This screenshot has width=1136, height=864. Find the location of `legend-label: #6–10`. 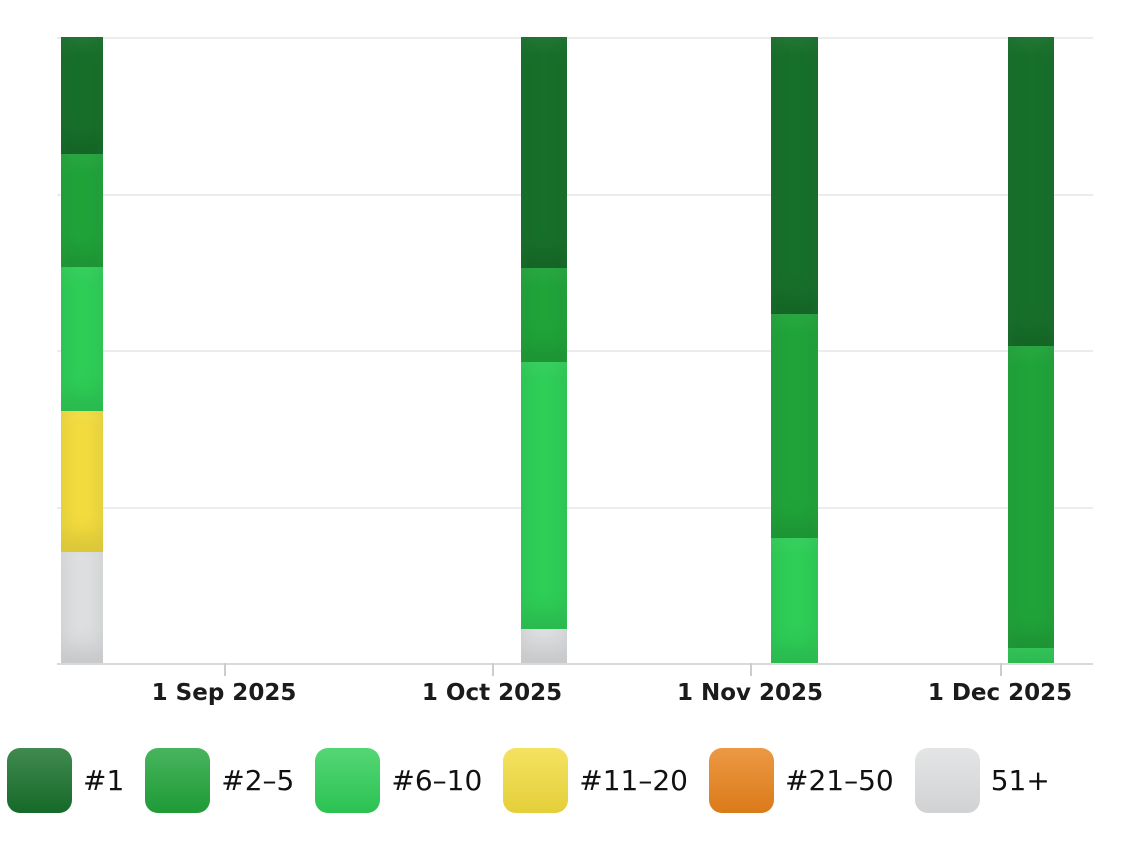

legend-label: #6–10 is located at coordinates (437, 780).